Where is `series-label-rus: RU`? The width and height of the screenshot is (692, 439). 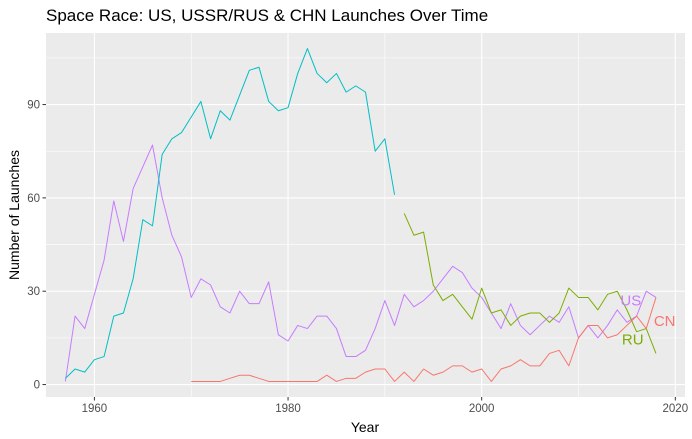 series-label-rus: RU is located at coordinates (633, 339).